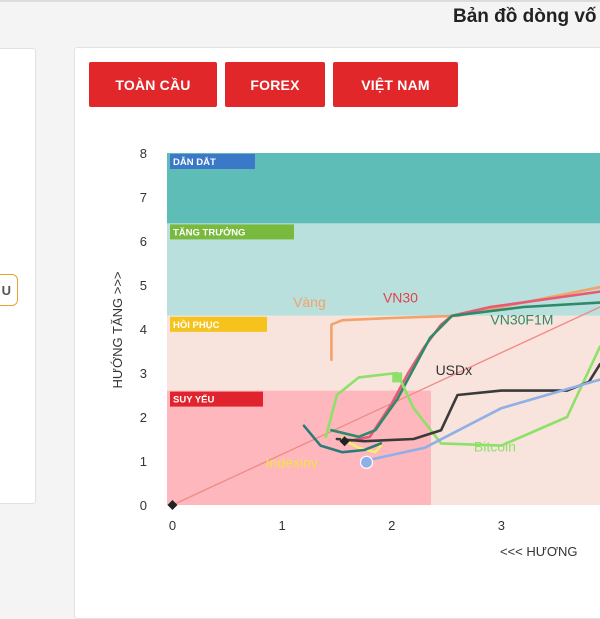  What do you see at coordinates (539, 551) in the screenshot?
I see `x-axis-title: <<< HƯƠNG` at bounding box center [539, 551].